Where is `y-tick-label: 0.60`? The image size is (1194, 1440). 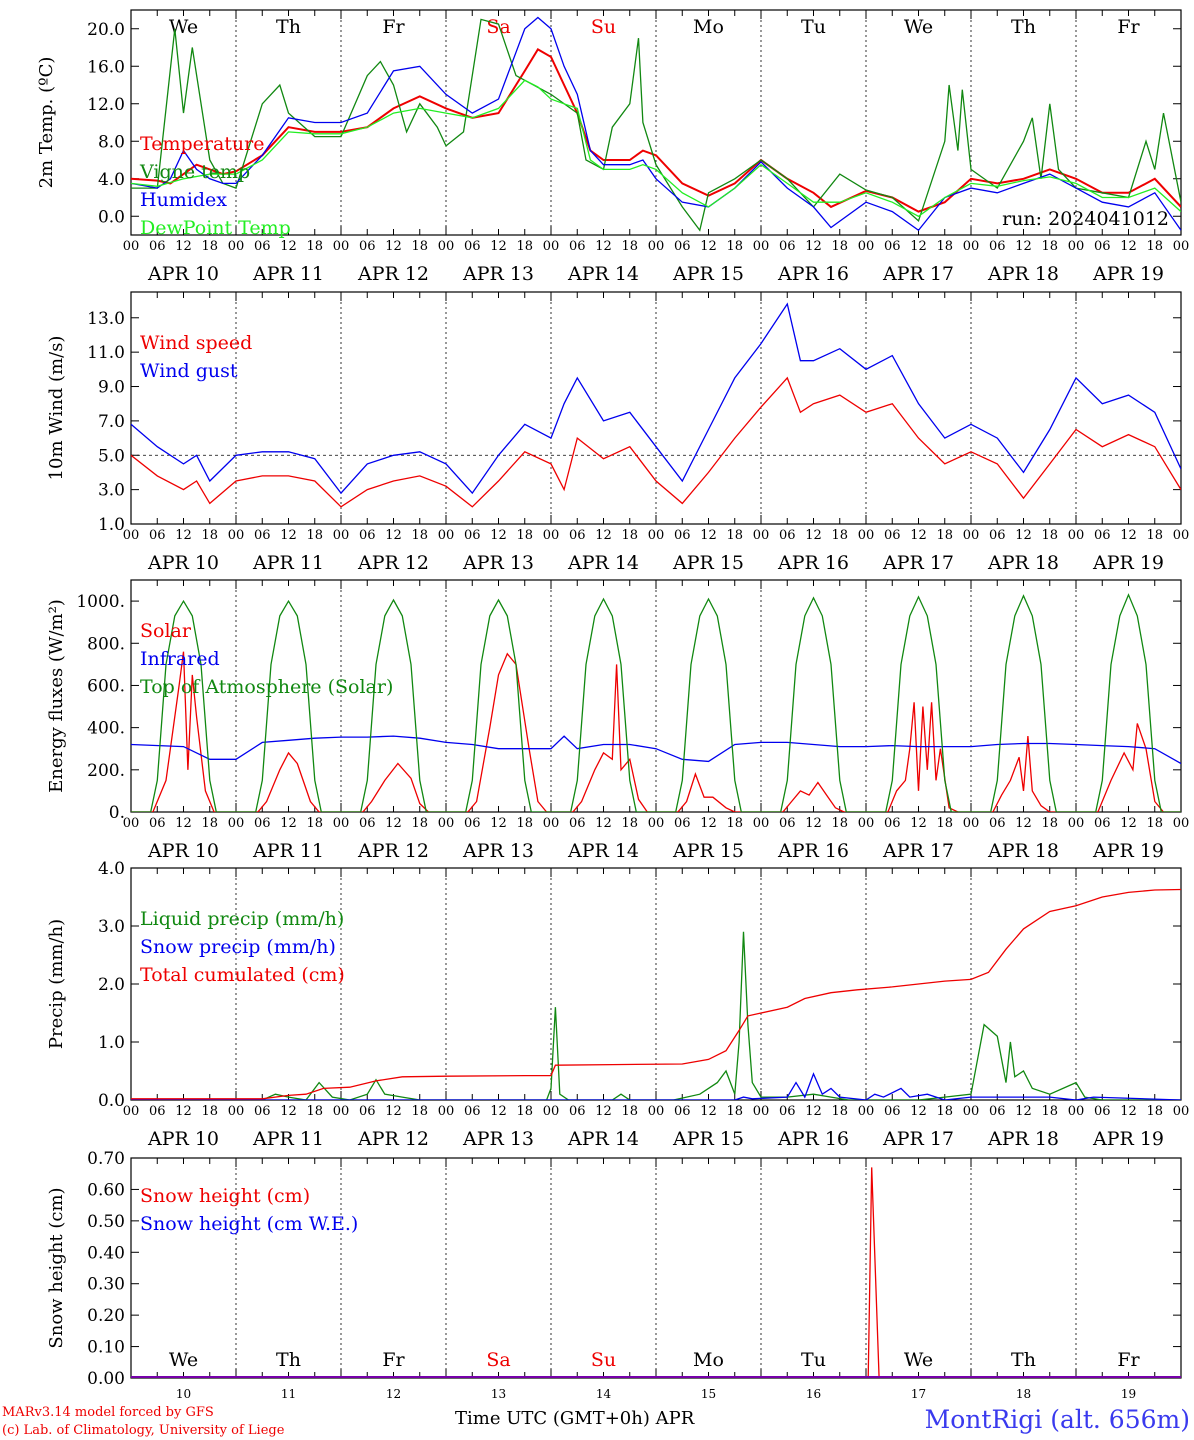 y-tick-label: 0.60 is located at coordinates (106, 1190).